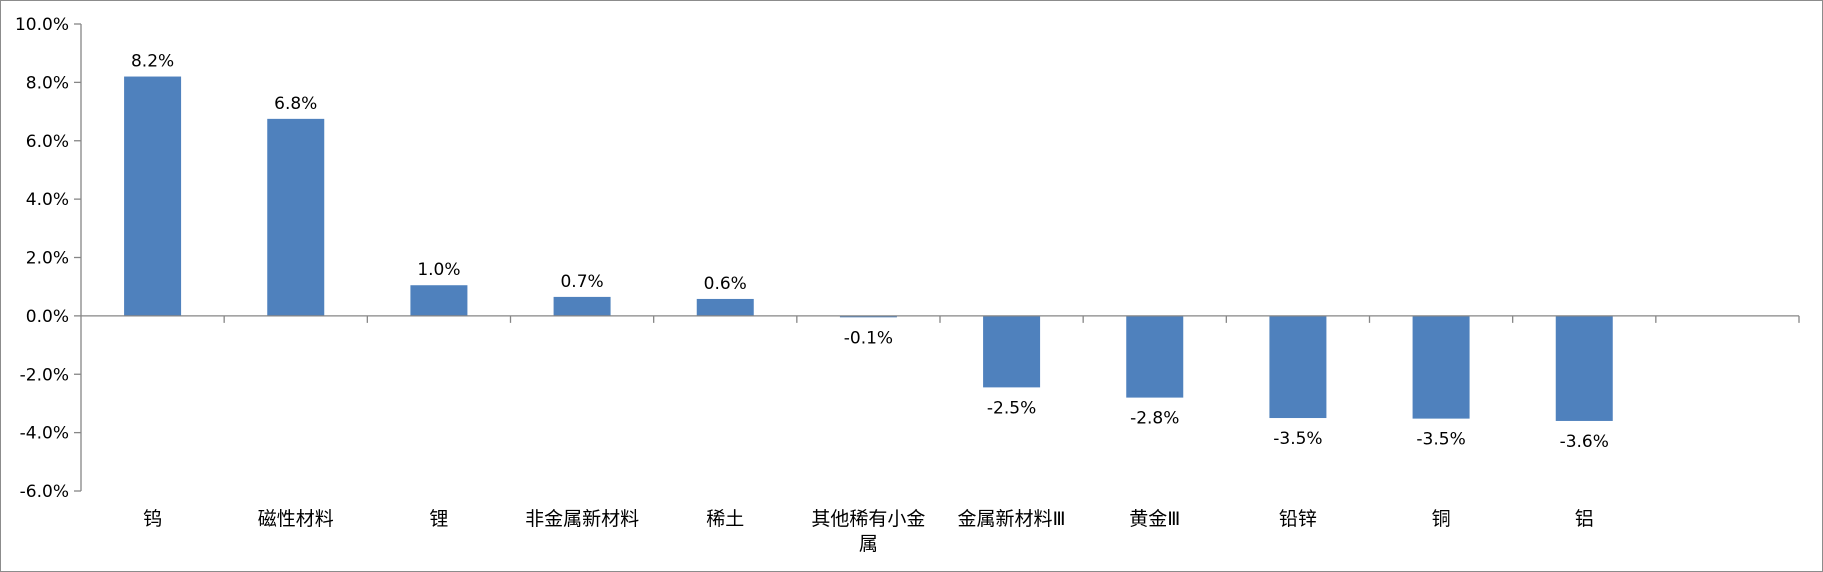 This screenshot has height=572, width=1823. Describe the element at coordinates (47, 142) in the screenshot. I see `y-tick-label: 6.0%` at that location.